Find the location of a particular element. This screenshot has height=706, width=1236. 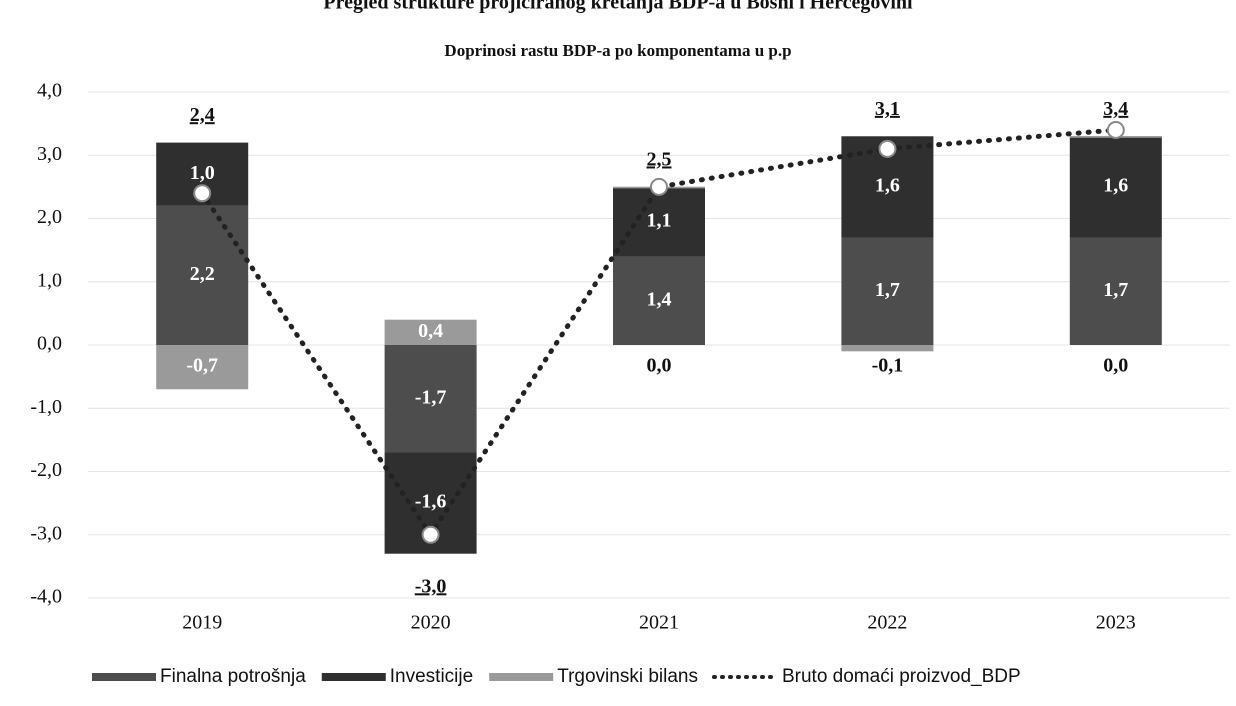

line-label: -3,0 is located at coordinates (431, 586).